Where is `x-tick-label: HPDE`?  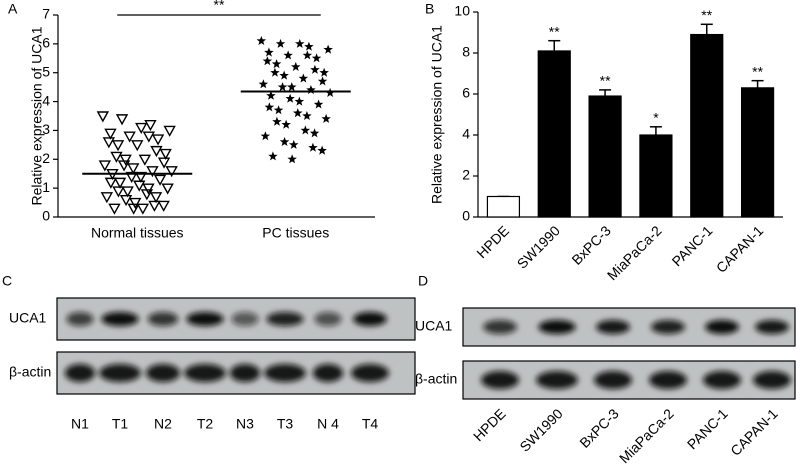 x-tick-label: HPDE is located at coordinates (492, 241).